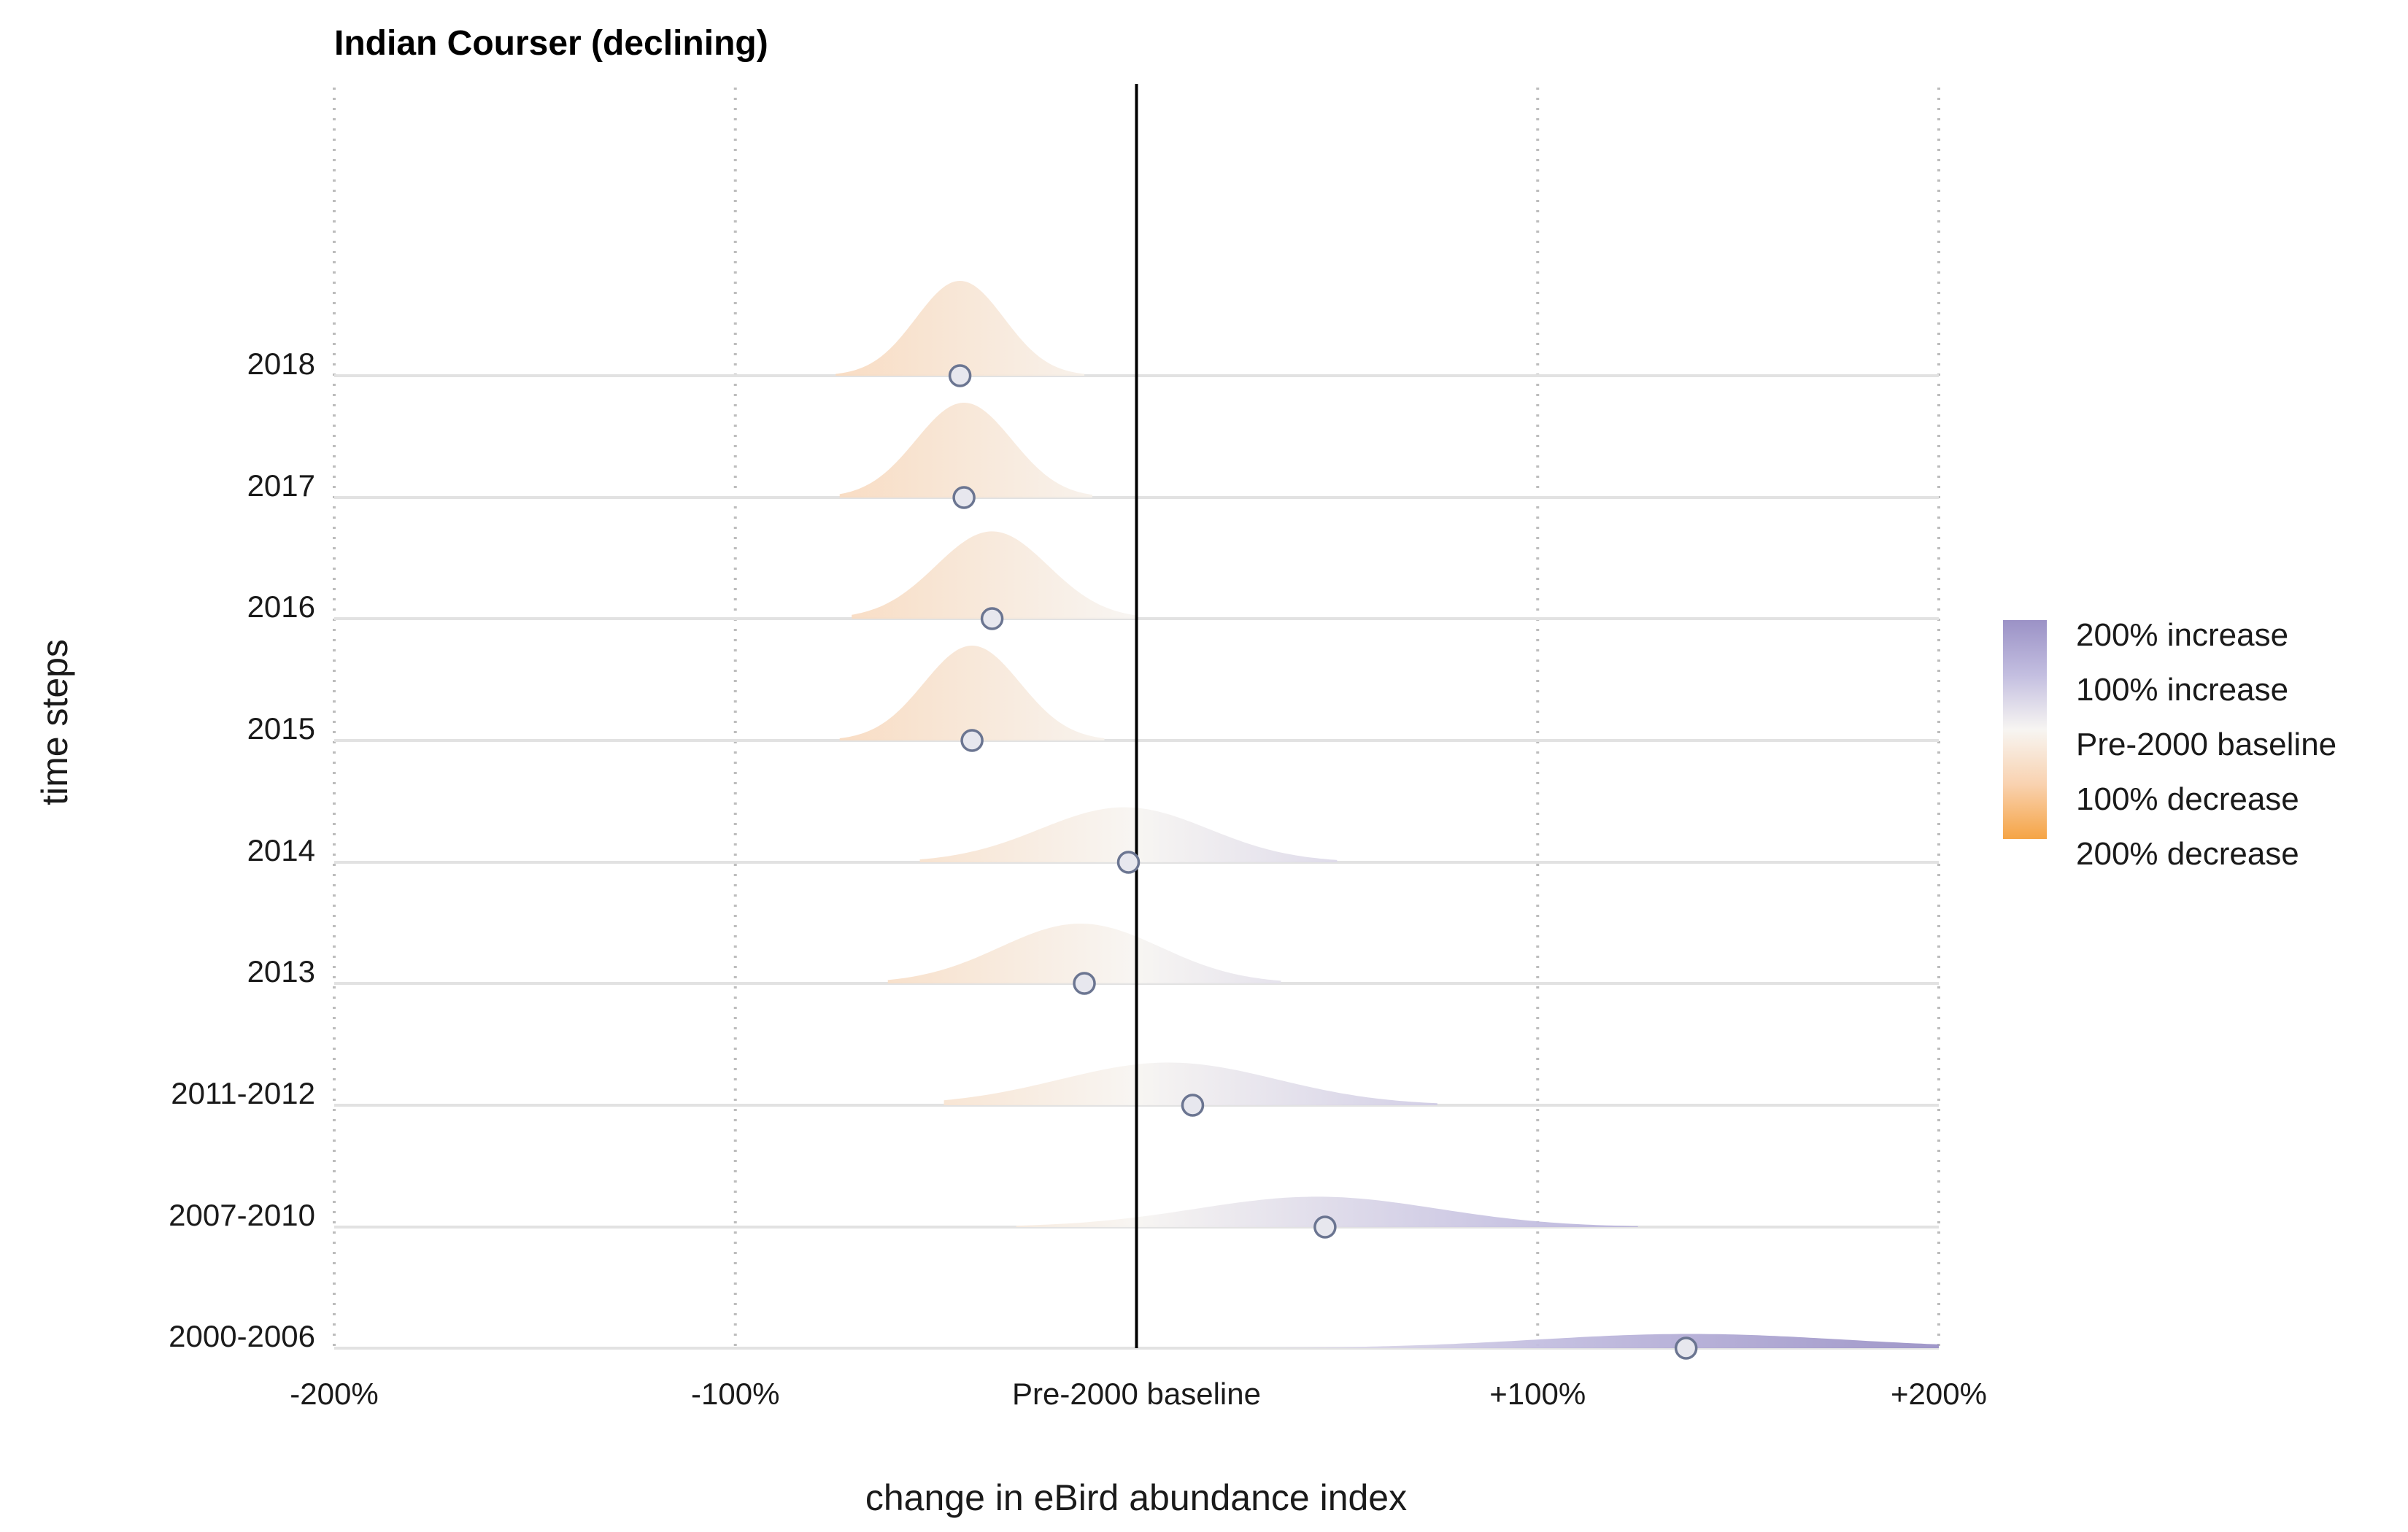 This screenshot has width=2408, height=1532. Describe the element at coordinates (281, 972) in the screenshot. I see `y-tick-label: 2013` at that location.